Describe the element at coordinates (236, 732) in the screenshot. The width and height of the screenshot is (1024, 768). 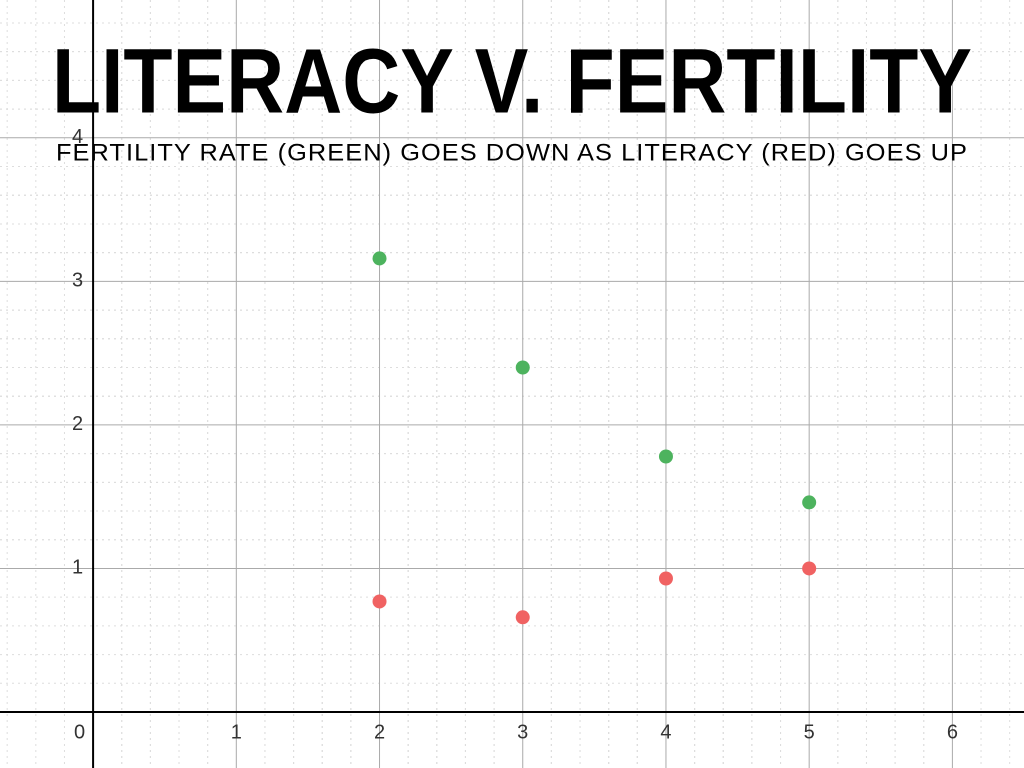
I see `x-tick-label: 1` at that location.